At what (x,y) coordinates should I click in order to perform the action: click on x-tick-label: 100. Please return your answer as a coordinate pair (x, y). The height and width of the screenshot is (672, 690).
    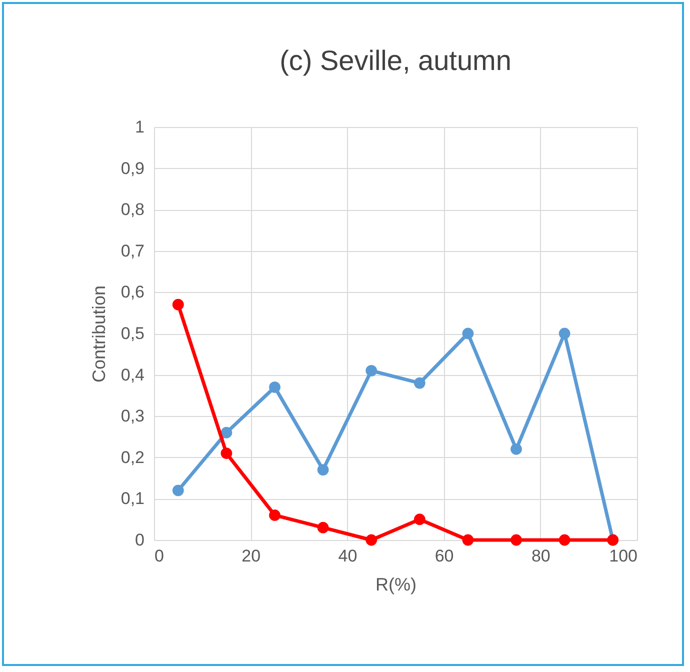
    Looking at the image, I should click on (623, 556).